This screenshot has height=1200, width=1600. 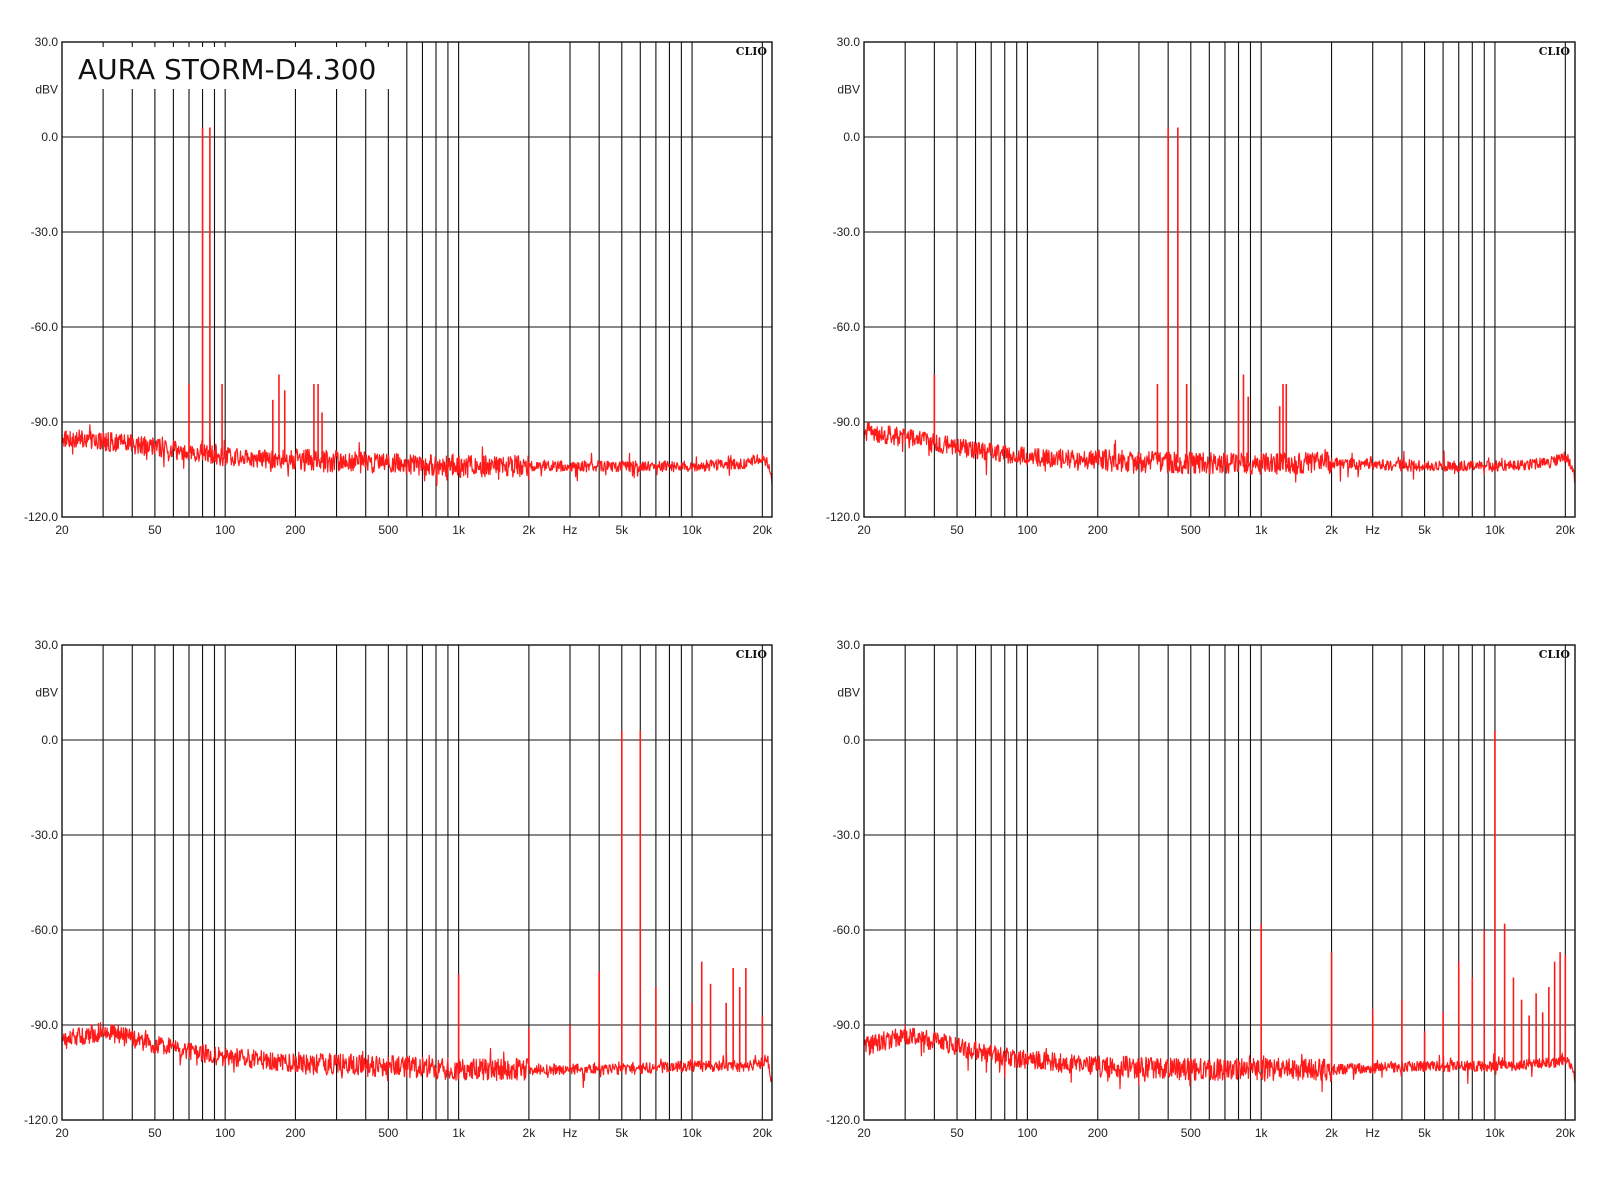 I want to click on title-backdrop, so click(x=231, y=68).